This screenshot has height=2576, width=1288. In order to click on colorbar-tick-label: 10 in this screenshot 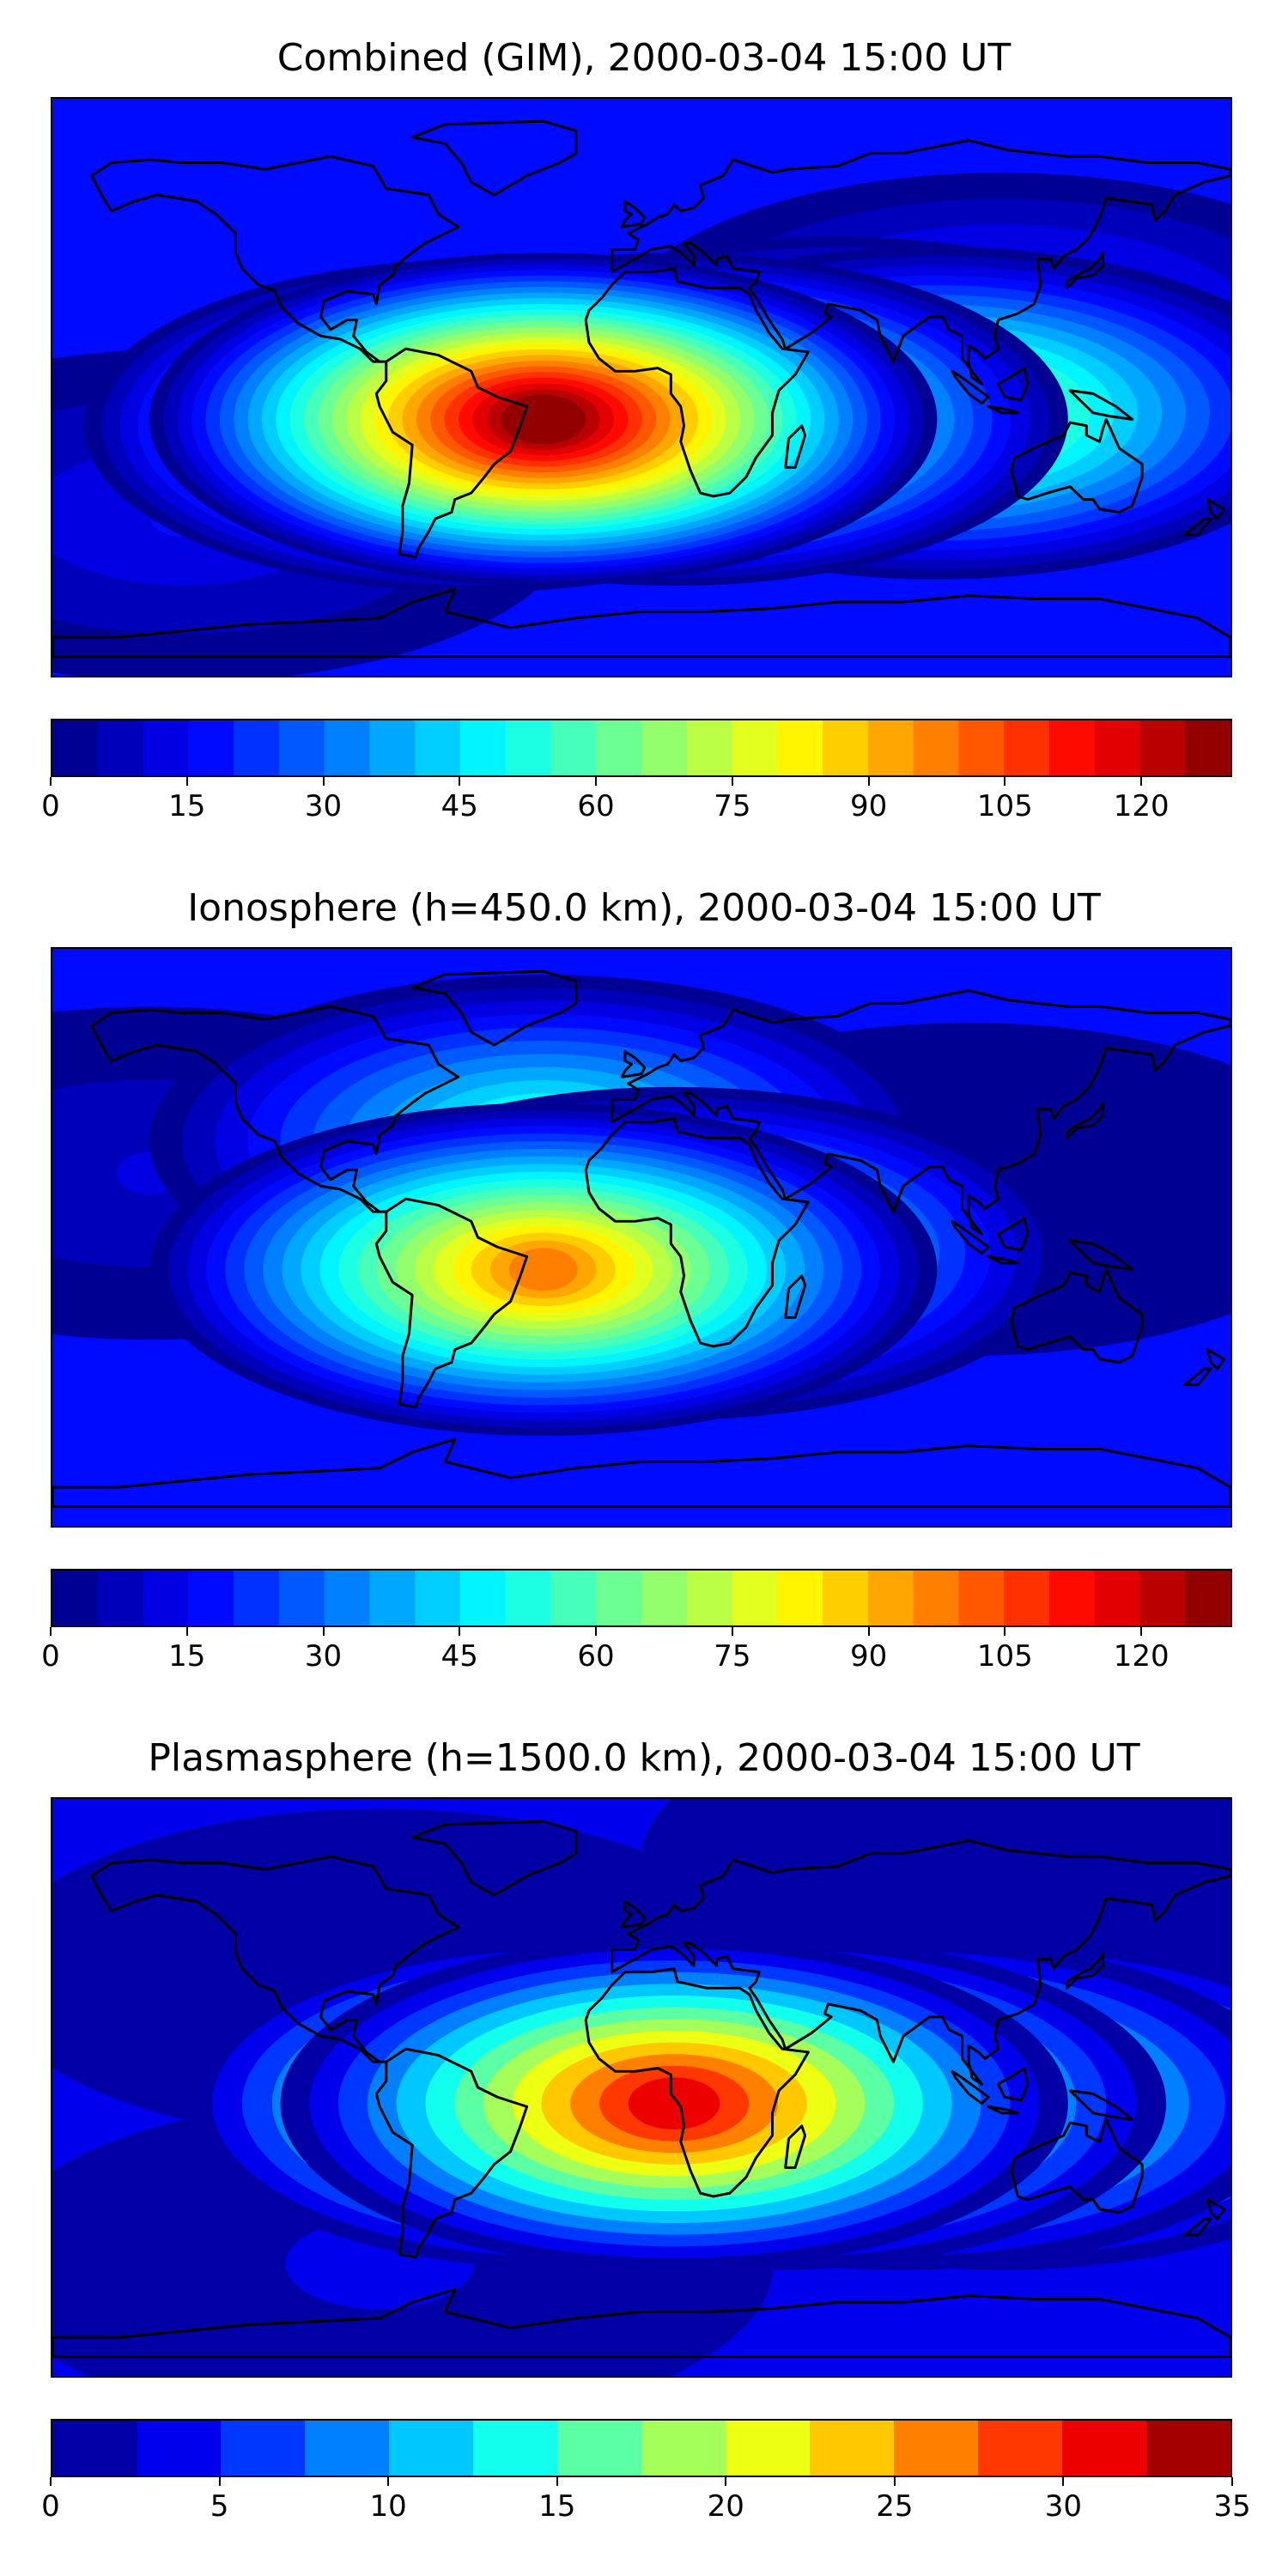, I will do `click(388, 2507)`.